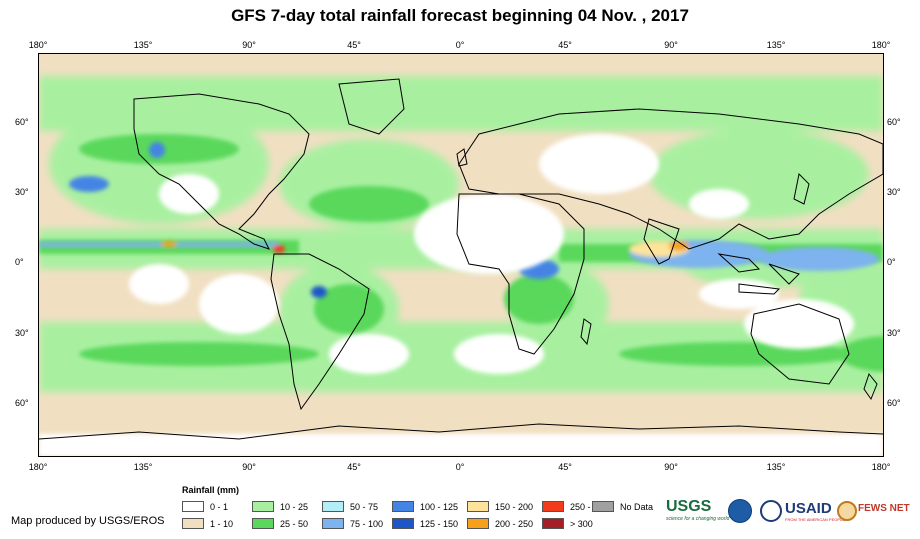  I want to click on legend-label: 250 - 300, so click(589, 506).